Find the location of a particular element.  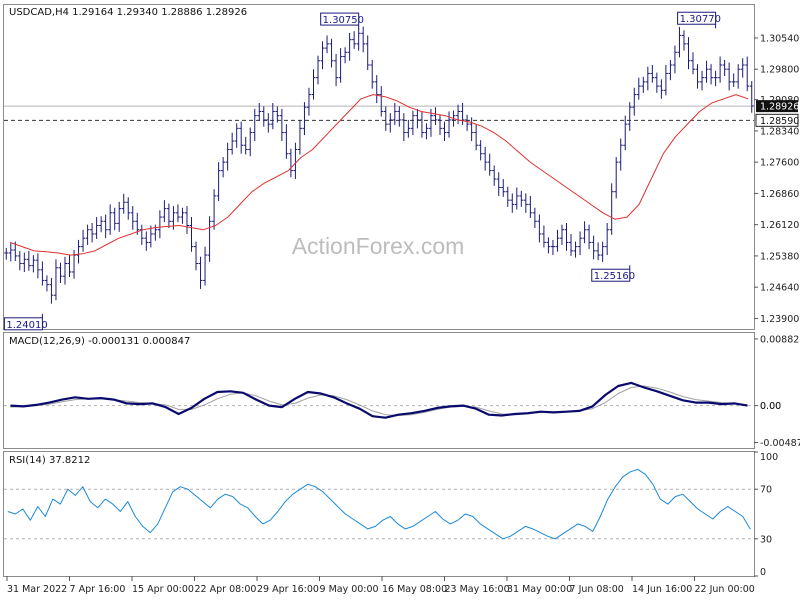

rsi-header: RSI(14) 37.8212 is located at coordinates (49, 460).